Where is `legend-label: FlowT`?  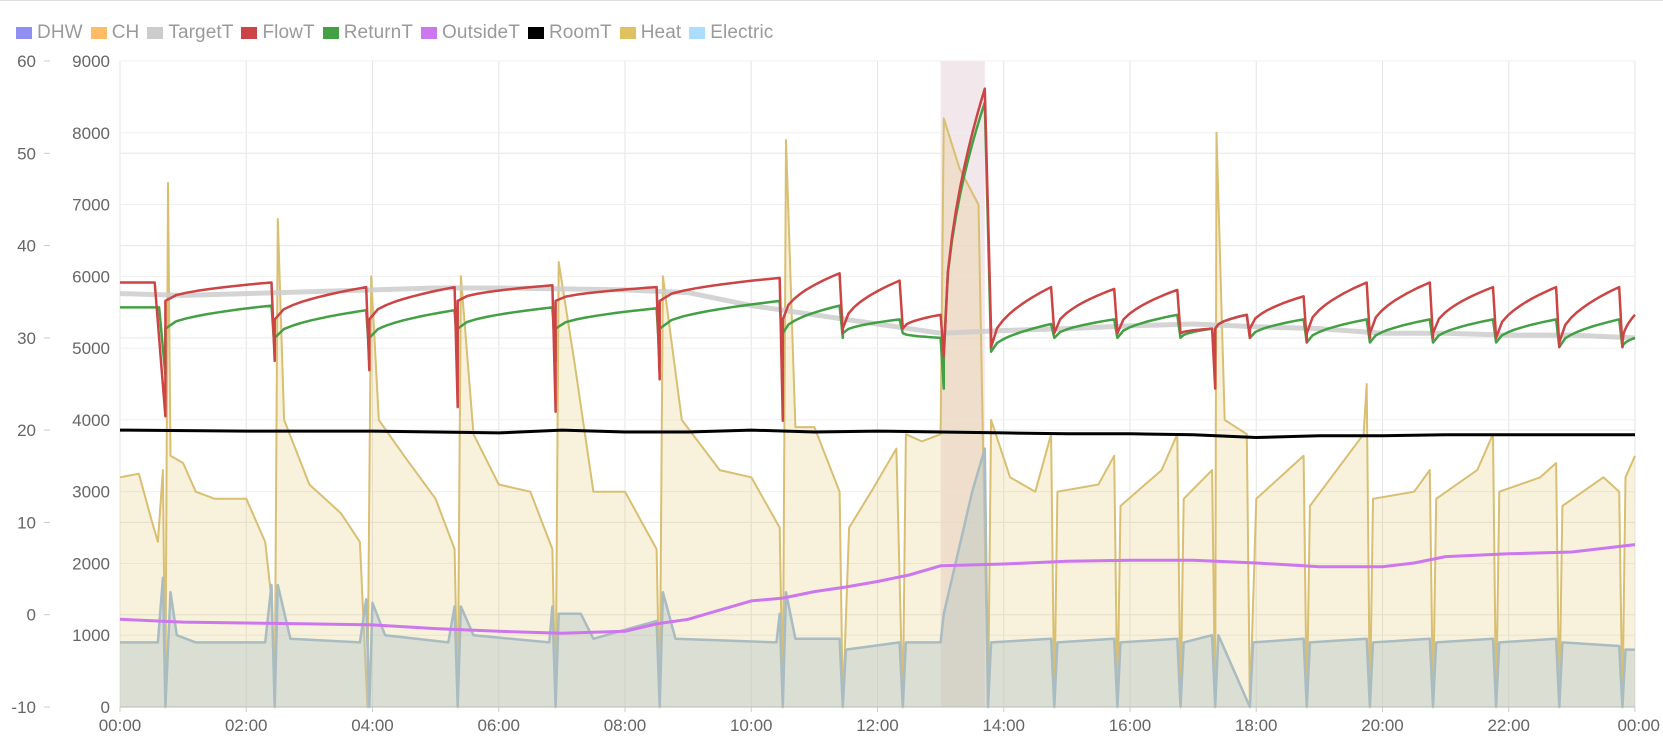 legend-label: FlowT is located at coordinates (288, 32).